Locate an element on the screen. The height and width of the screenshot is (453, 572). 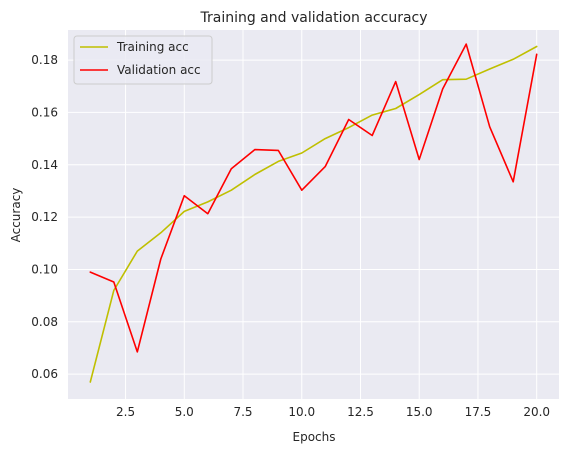
x-tick-label: 17.5 is located at coordinates (478, 412).